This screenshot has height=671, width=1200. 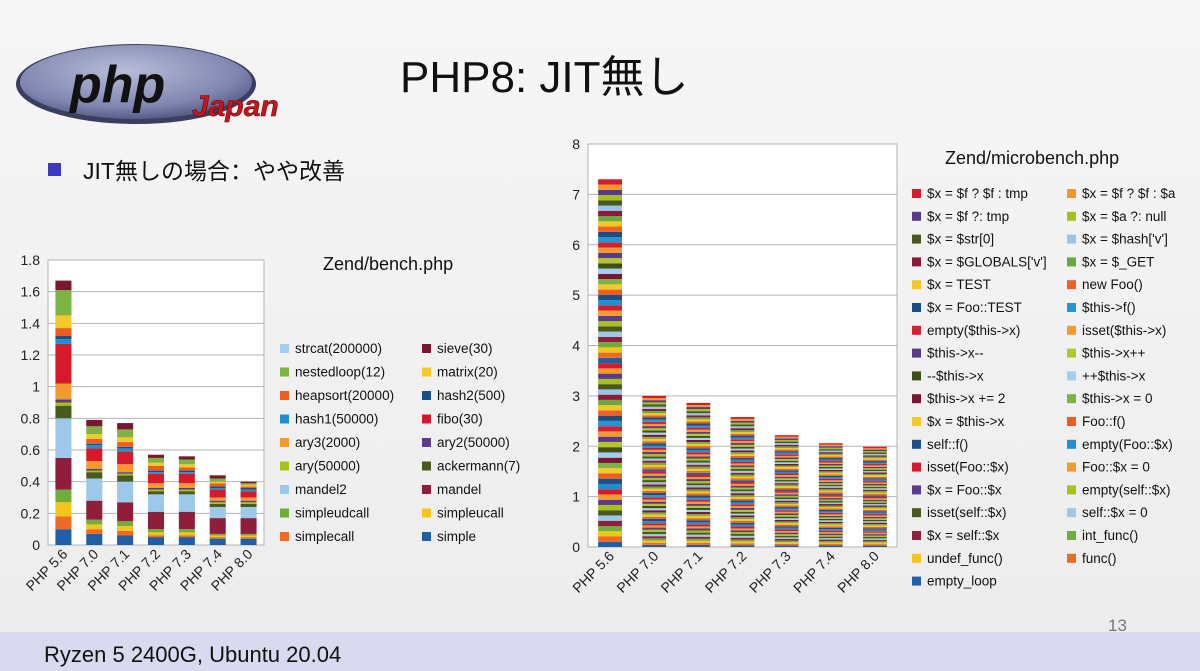 What do you see at coordinates (186, 536) in the screenshot?
I see `bar-segment-simplecall` at bounding box center [186, 536].